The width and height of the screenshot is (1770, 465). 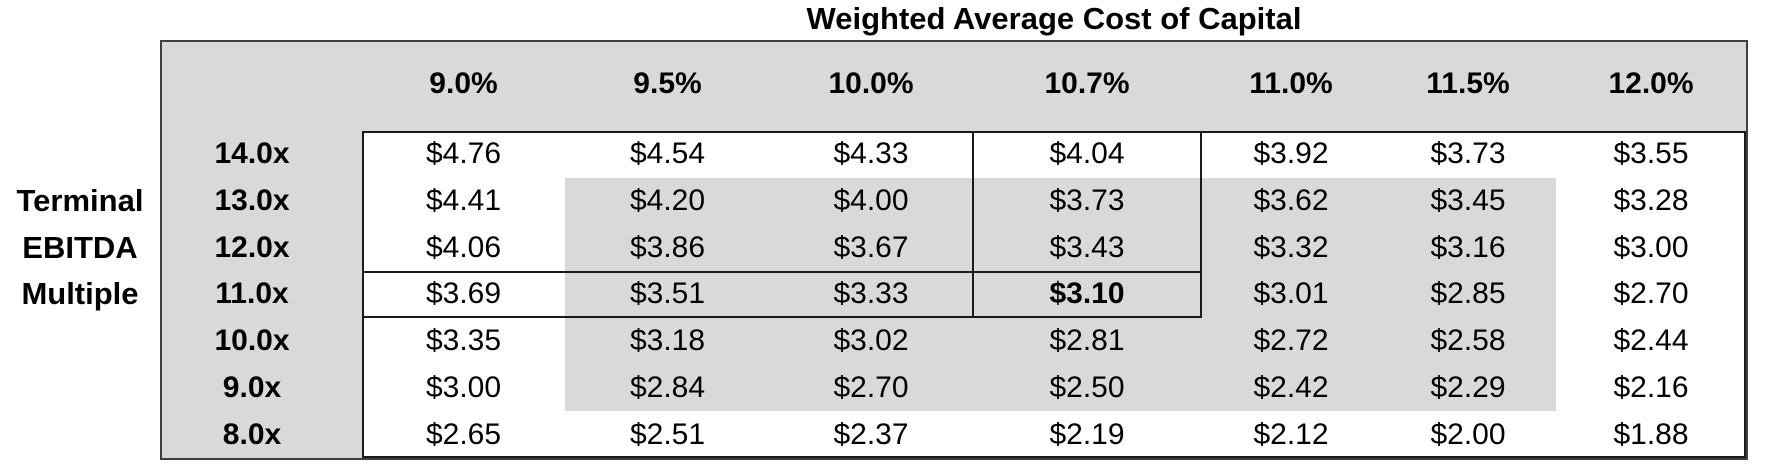 I want to click on row-header-8.0x: 8.0x, so click(x=252, y=434).